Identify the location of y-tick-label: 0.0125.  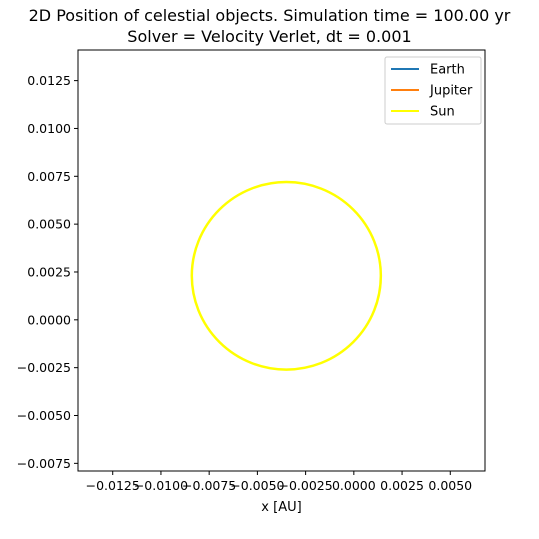
(49, 80).